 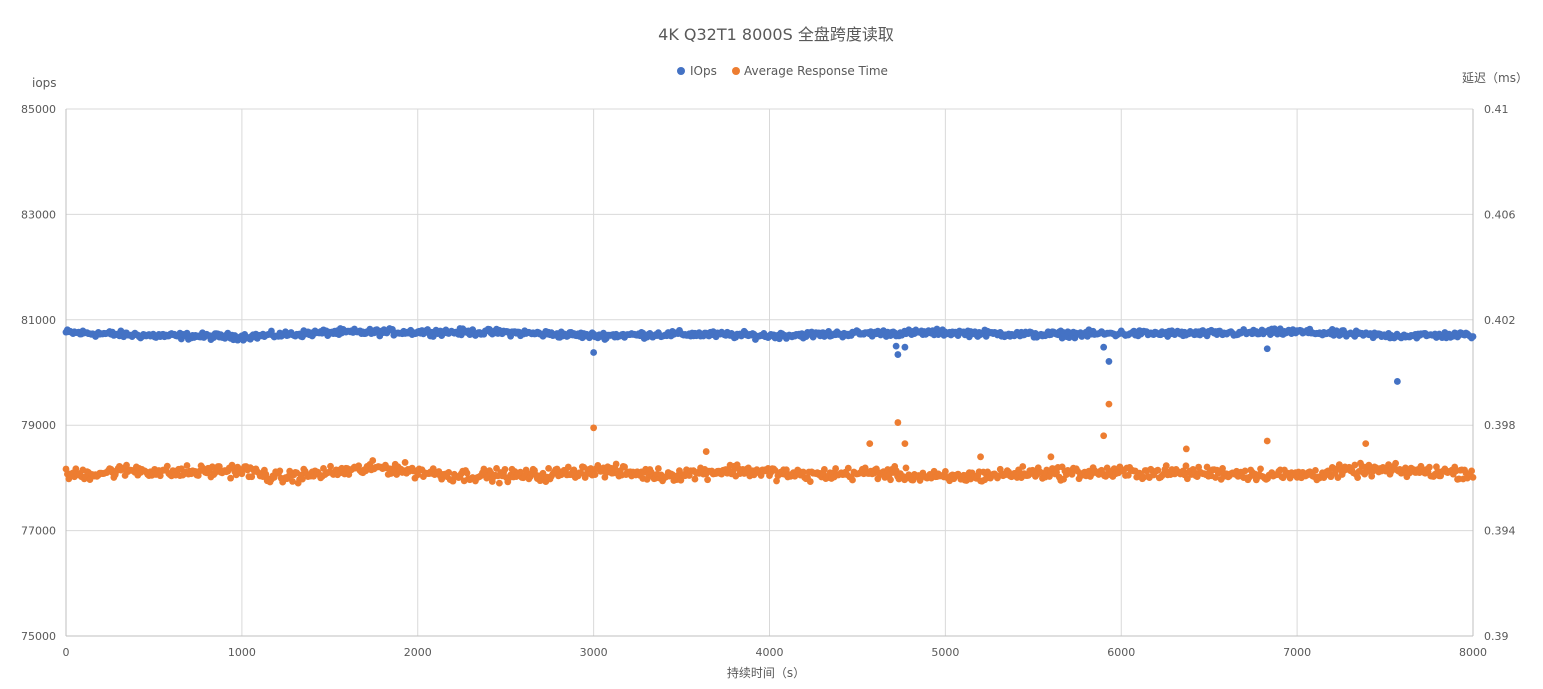 What do you see at coordinates (945, 652) in the screenshot?
I see `x-tick-label: 5000` at bounding box center [945, 652].